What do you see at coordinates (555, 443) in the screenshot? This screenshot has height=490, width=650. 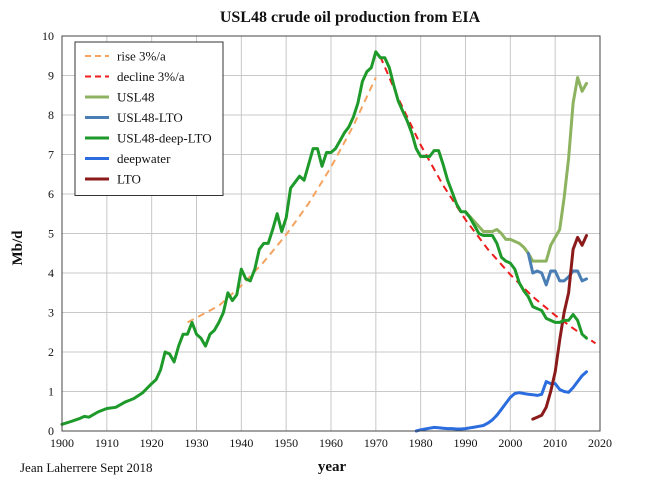 I see `x-tick-label: 2010` at bounding box center [555, 443].